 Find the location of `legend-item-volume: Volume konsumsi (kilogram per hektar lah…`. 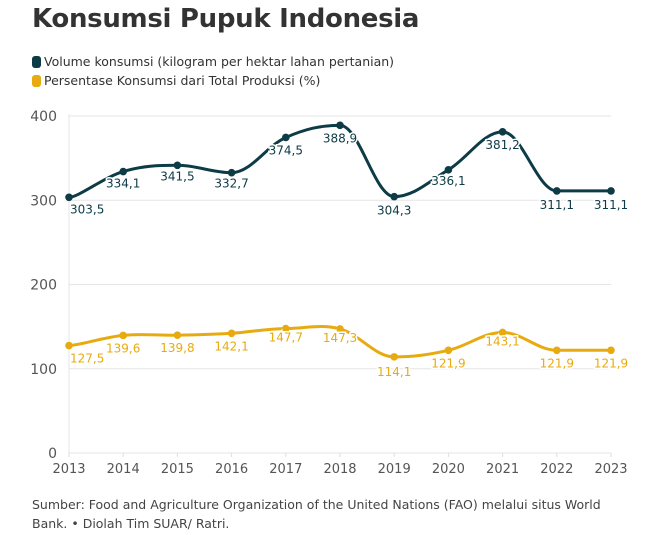

legend-item-volume: Volume konsumsi (kilogram per hektar lah… is located at coordinates (213, 61).